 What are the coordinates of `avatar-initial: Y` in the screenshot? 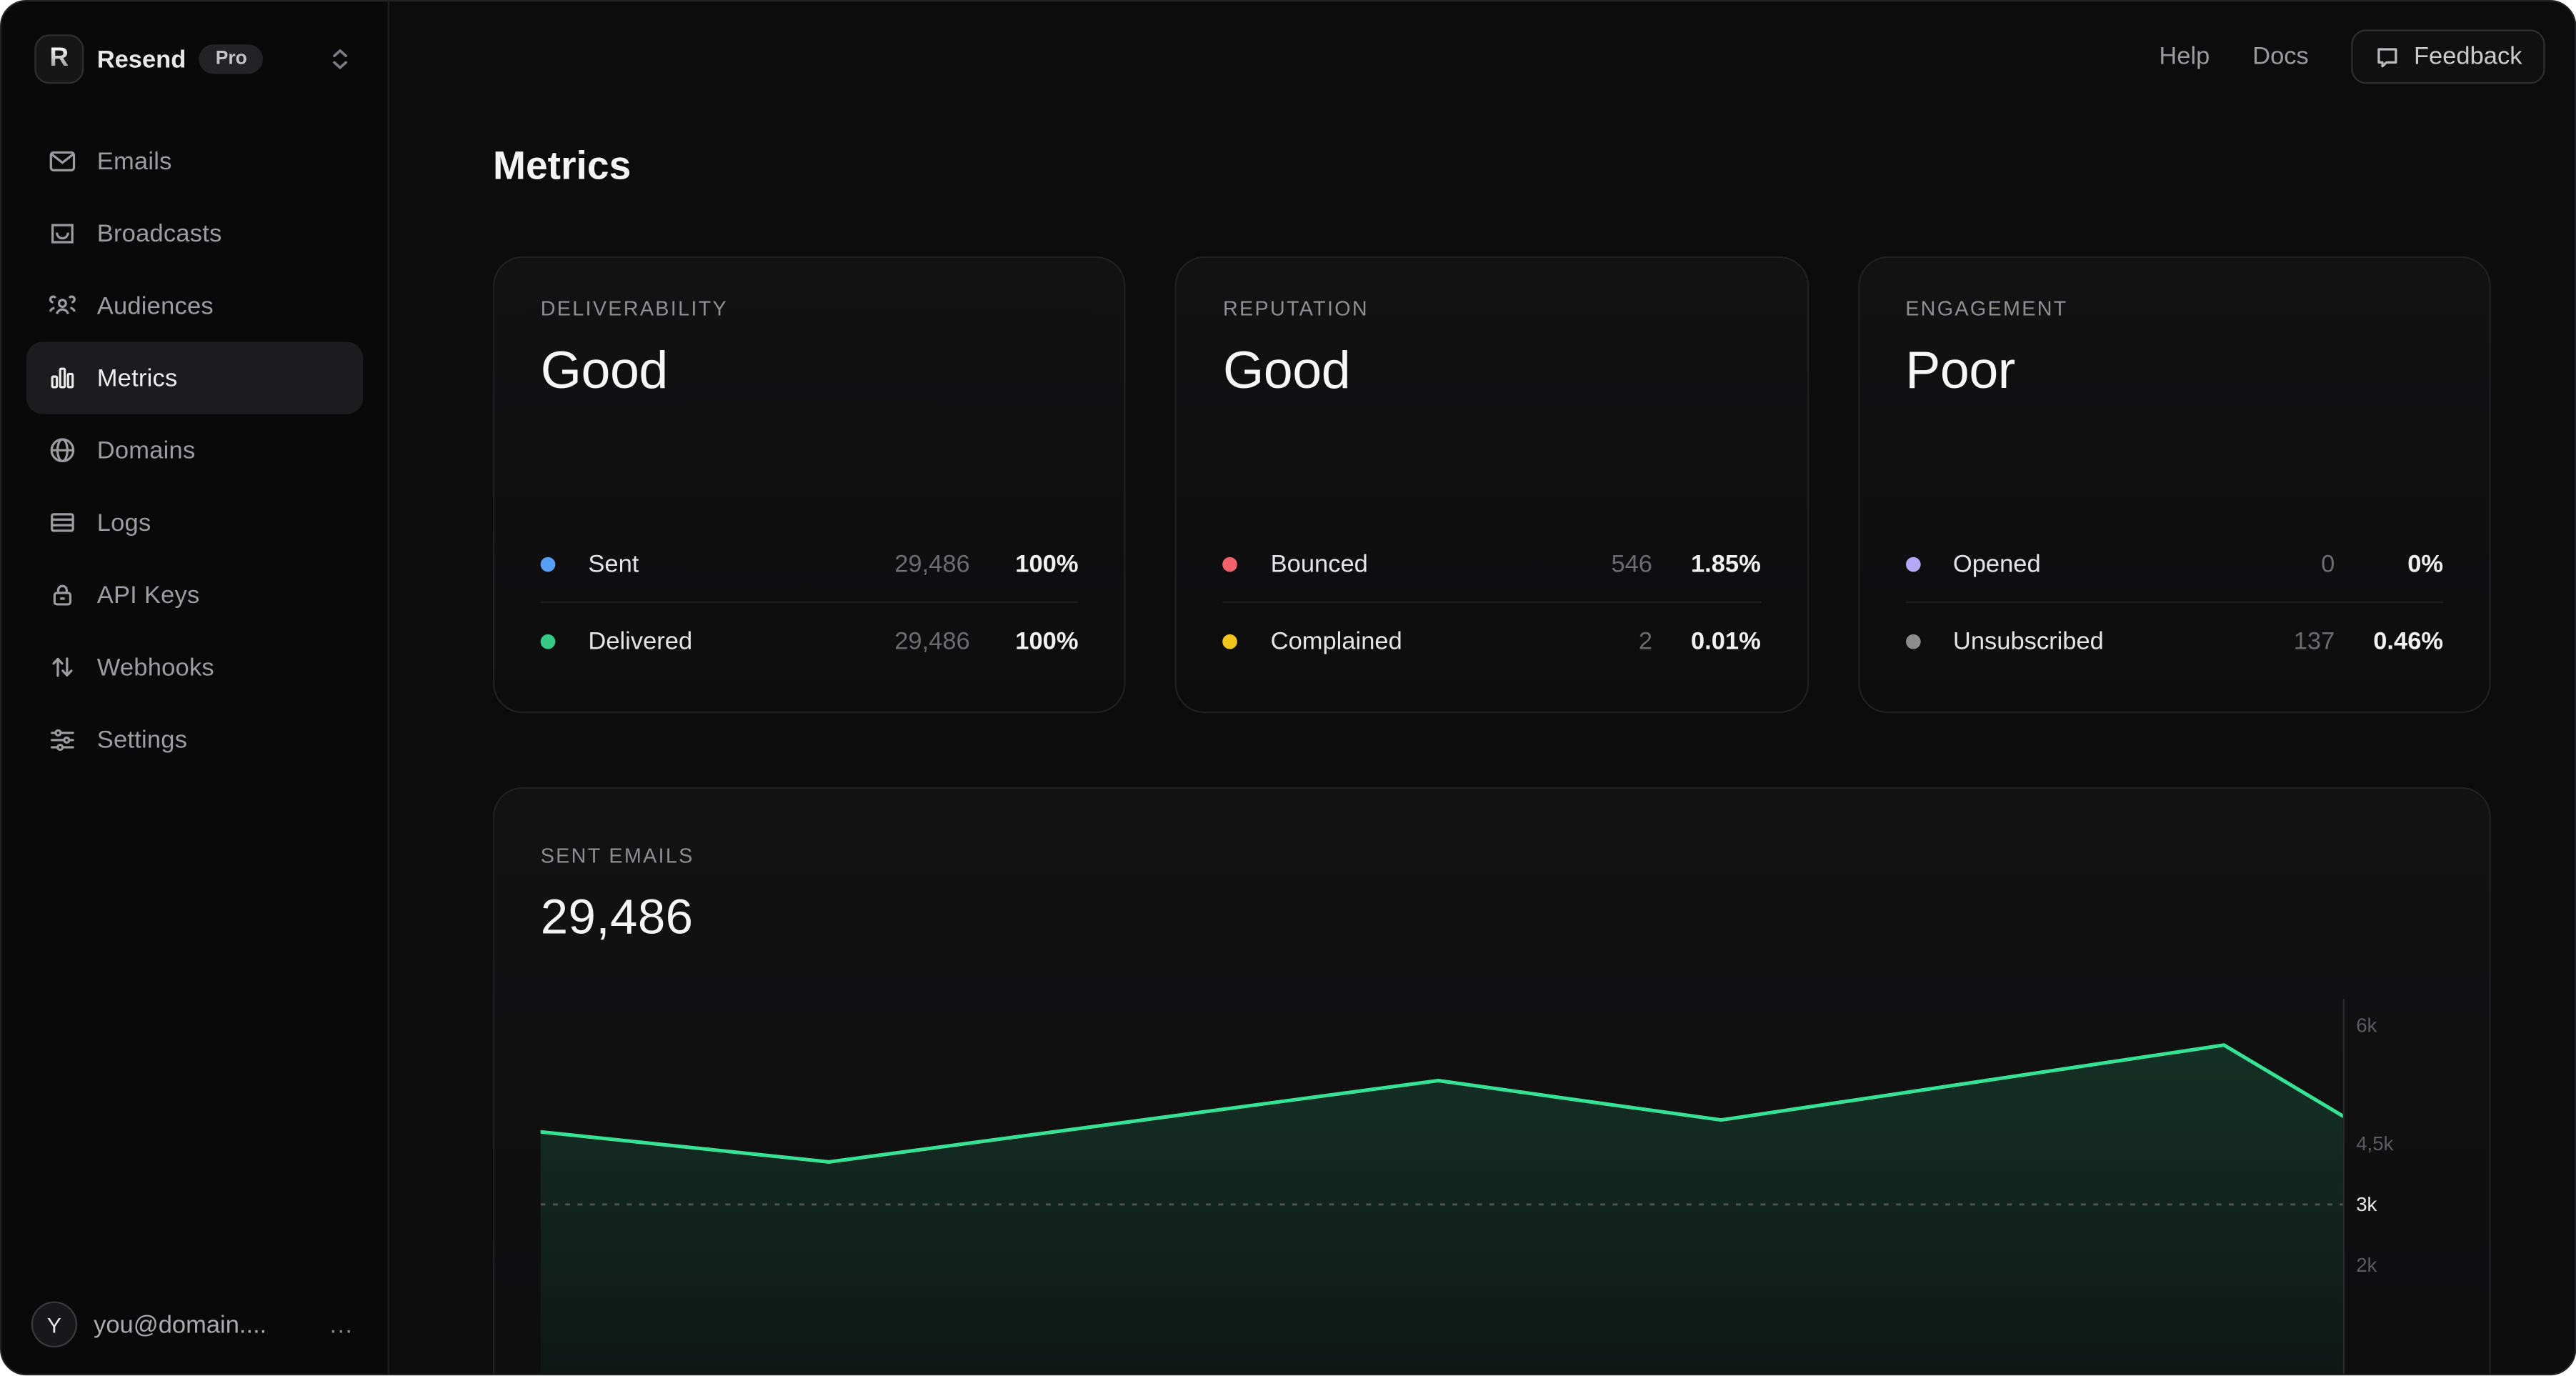 It's located at (54, 1324).